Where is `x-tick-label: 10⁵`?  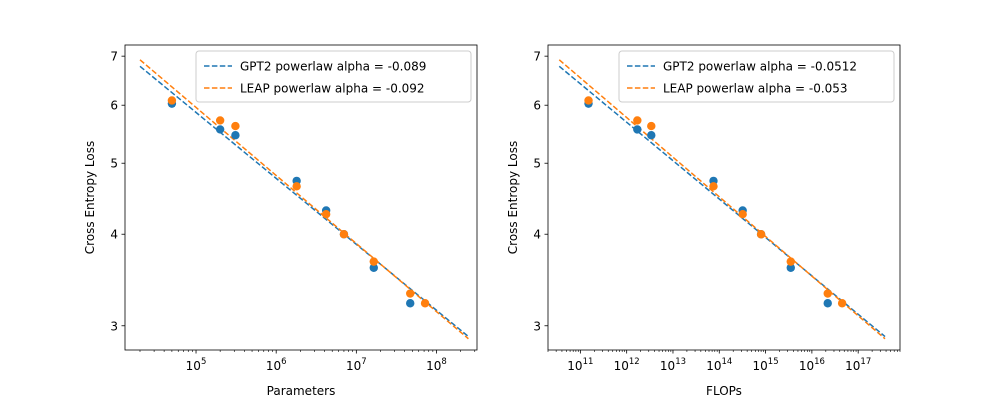 x-tick-label: 10⁵ is located at coordinates (196, 365).